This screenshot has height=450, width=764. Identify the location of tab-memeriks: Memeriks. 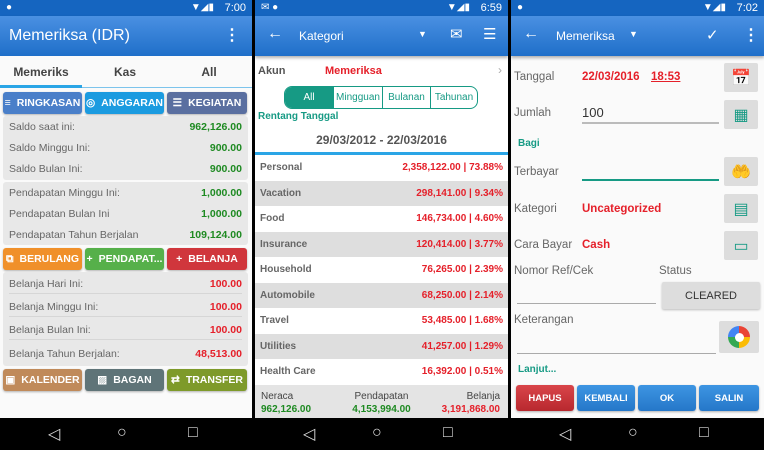
(41, 72).